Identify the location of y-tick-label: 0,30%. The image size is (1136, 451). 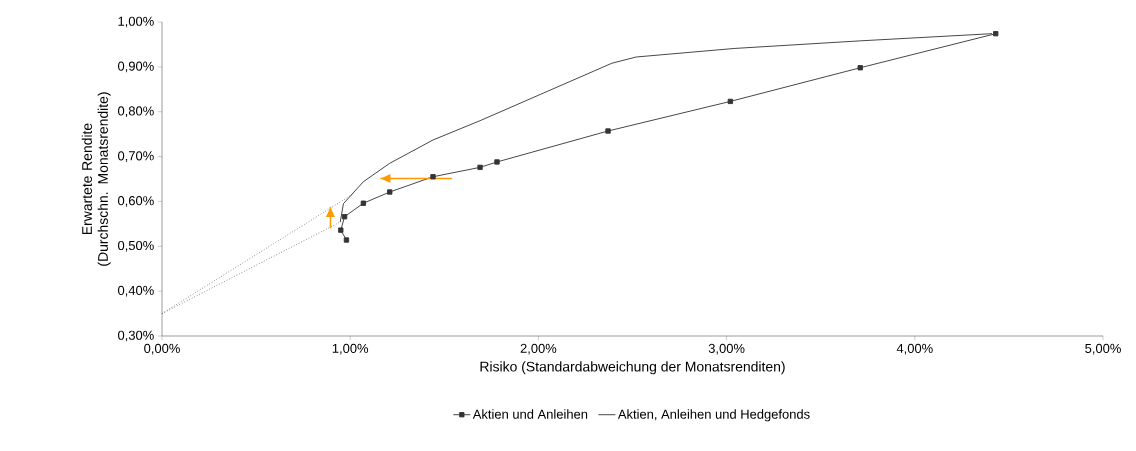
(136, 336).